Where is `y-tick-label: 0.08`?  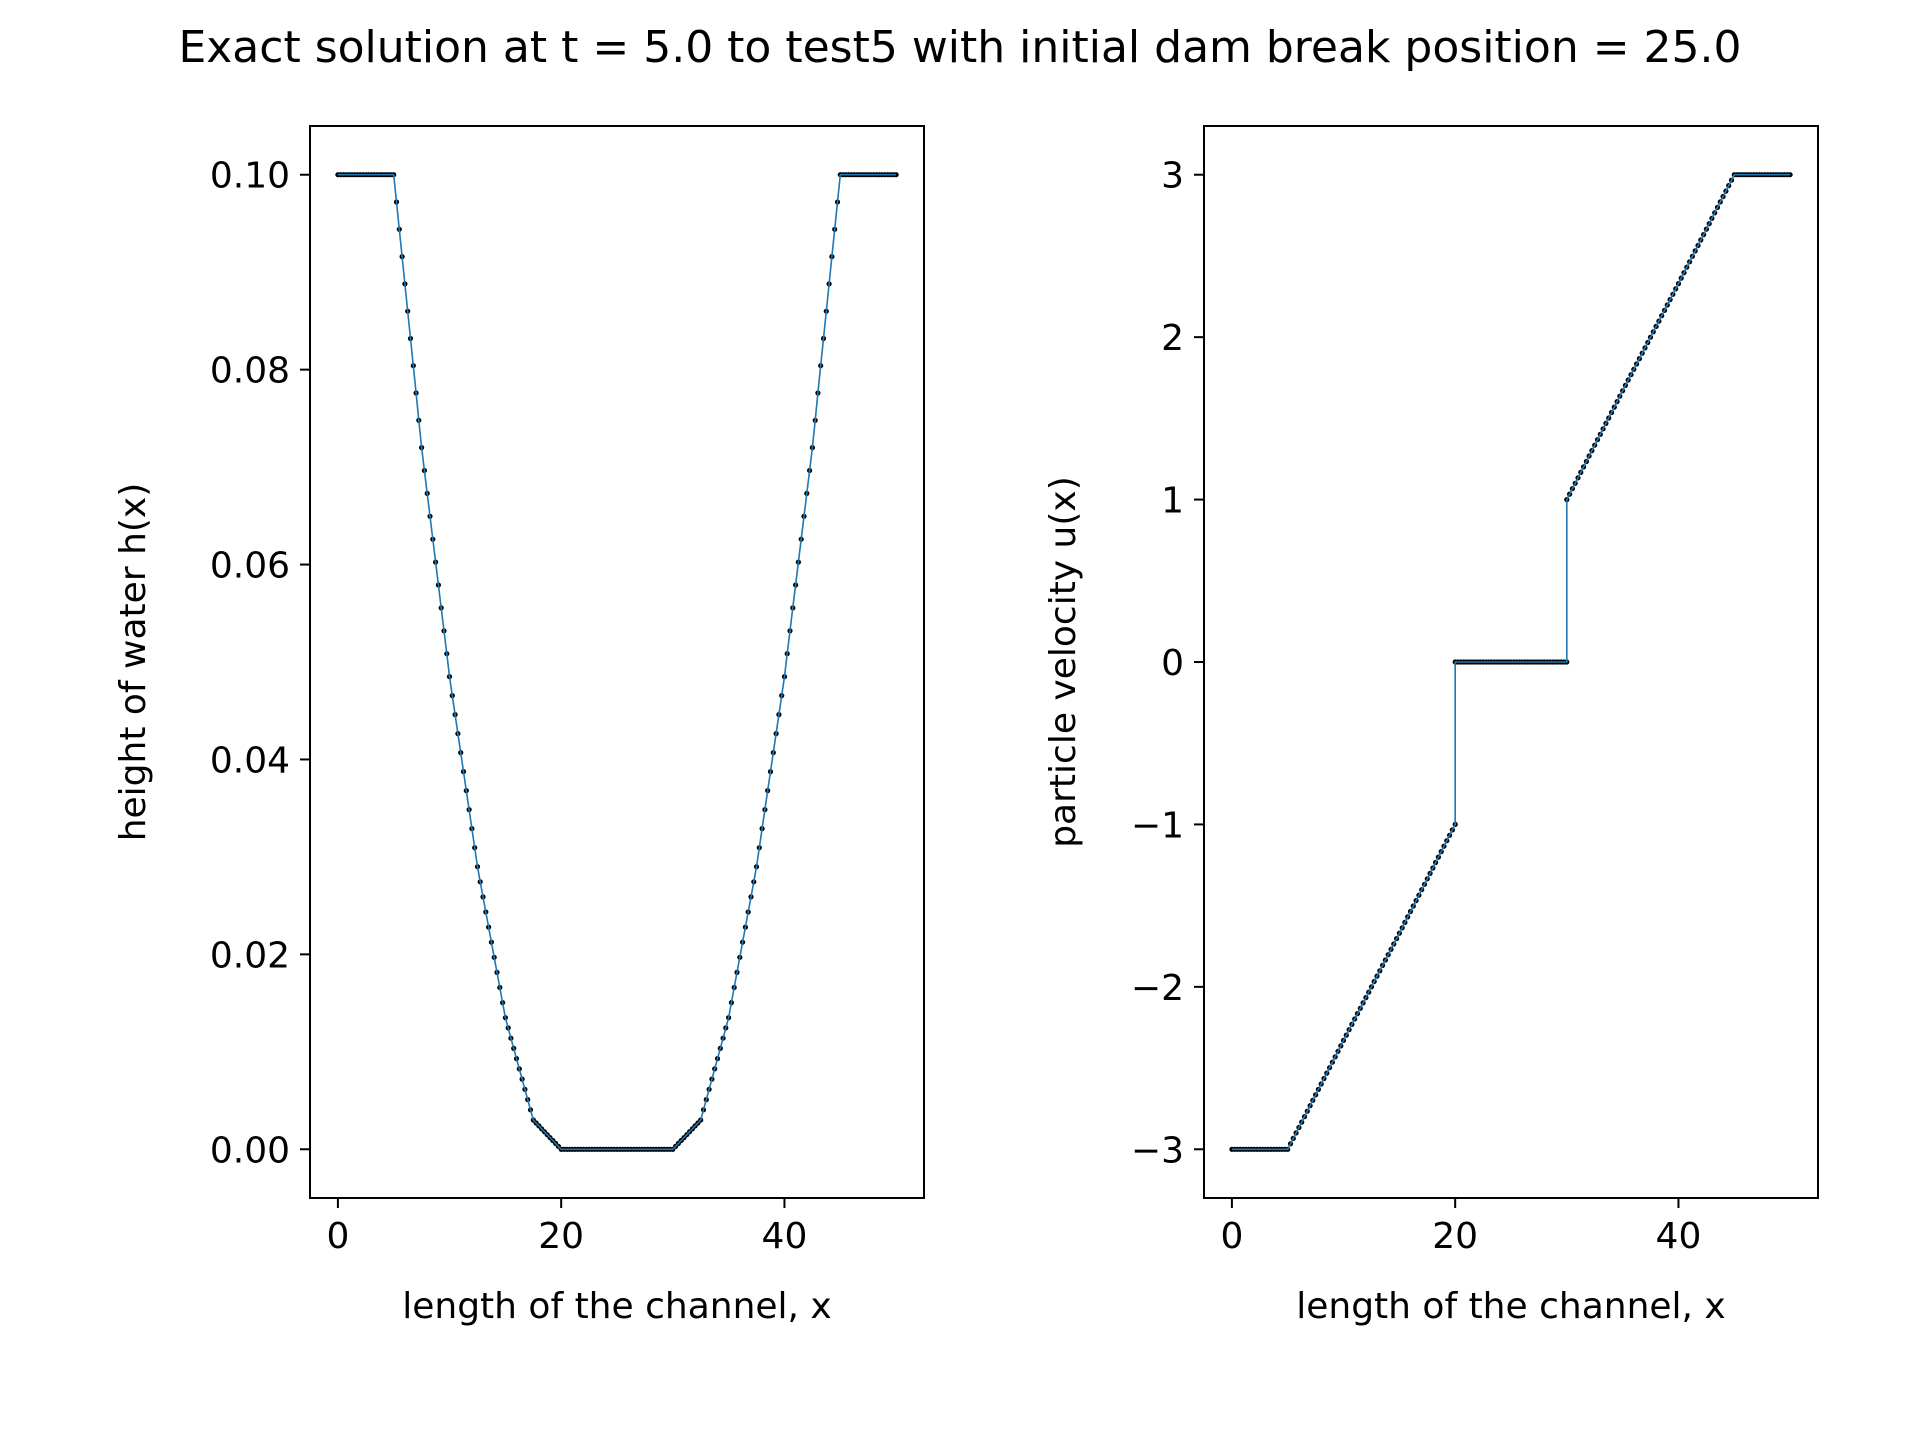
y-tick-label: 0.08 is located at coordinates (250, 371).